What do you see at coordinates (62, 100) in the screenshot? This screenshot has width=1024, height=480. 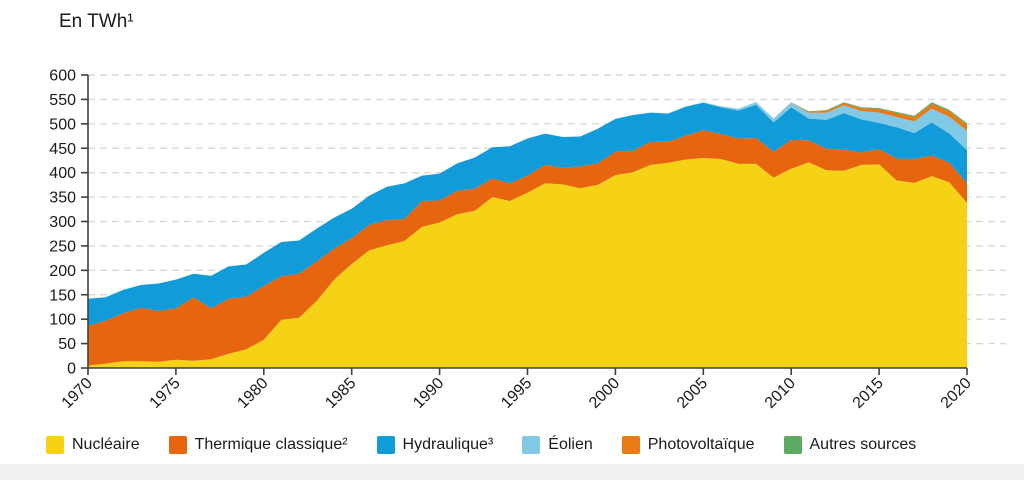 I see `y-tick-label: 550` at bounding box center [62, 100].